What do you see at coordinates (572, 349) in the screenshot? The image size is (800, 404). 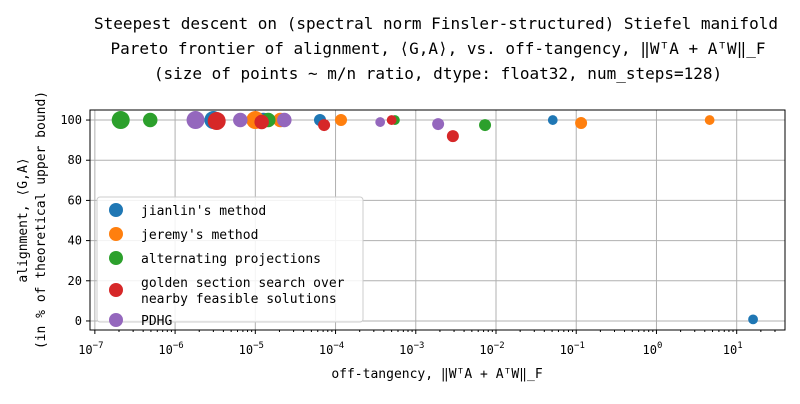 I see `x-tick-label: 10⁻¹` at bounding box center [572, 349].